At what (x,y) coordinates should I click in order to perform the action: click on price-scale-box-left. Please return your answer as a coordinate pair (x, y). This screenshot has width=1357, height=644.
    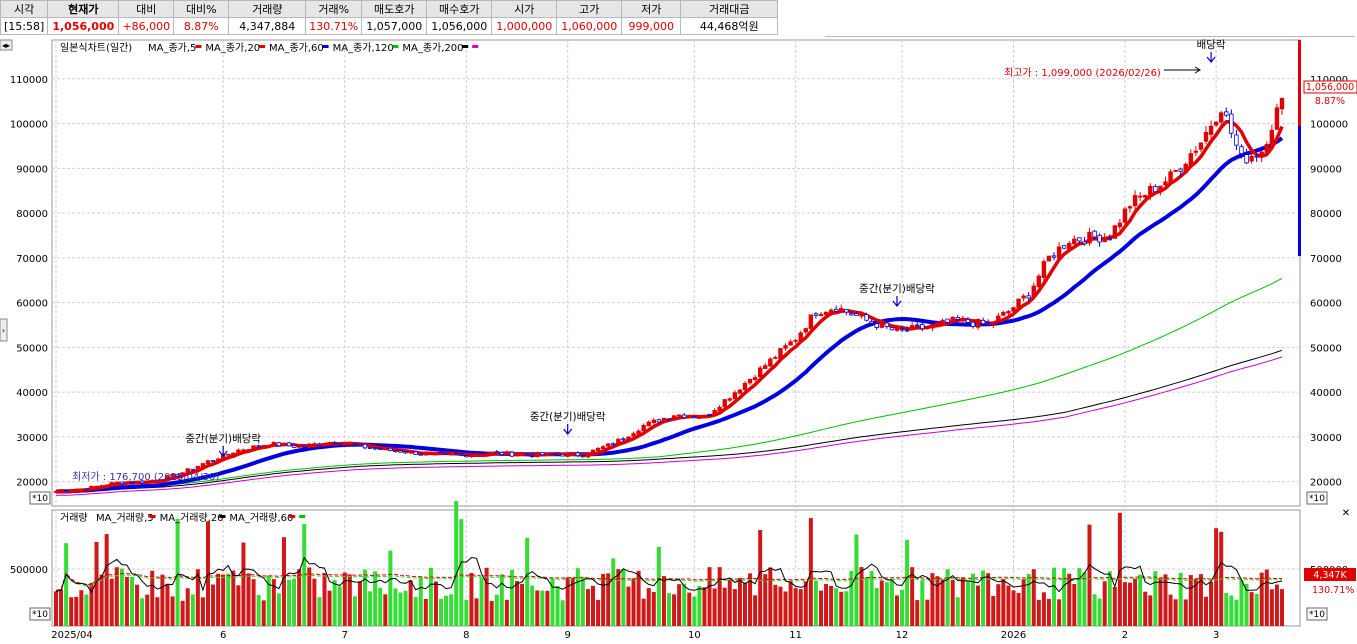
    Looking at the image, I should click on (40, 498).